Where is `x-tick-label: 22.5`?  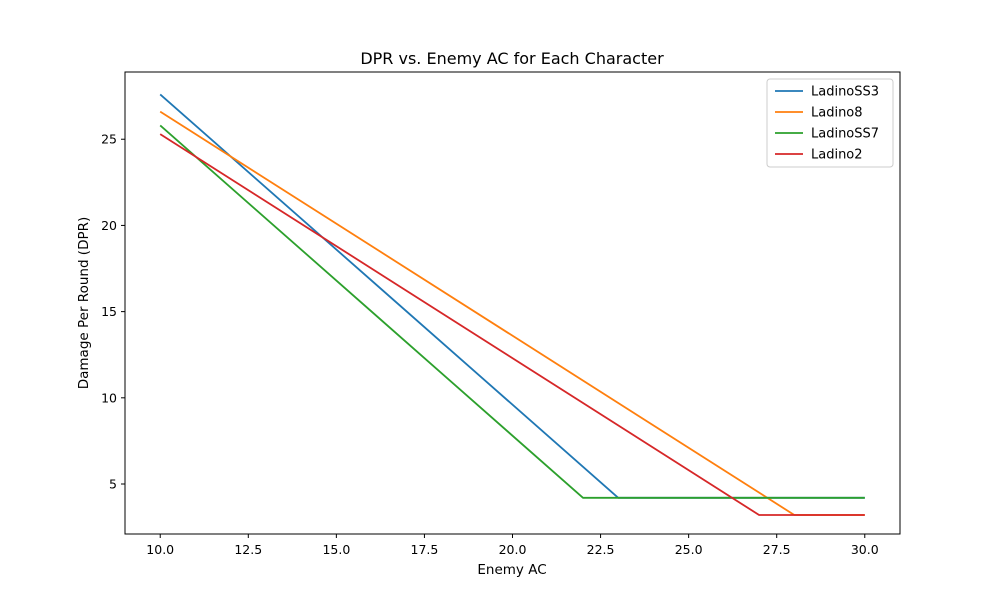 x-tick-label: 22.5 is located at coordinates (601, 549).